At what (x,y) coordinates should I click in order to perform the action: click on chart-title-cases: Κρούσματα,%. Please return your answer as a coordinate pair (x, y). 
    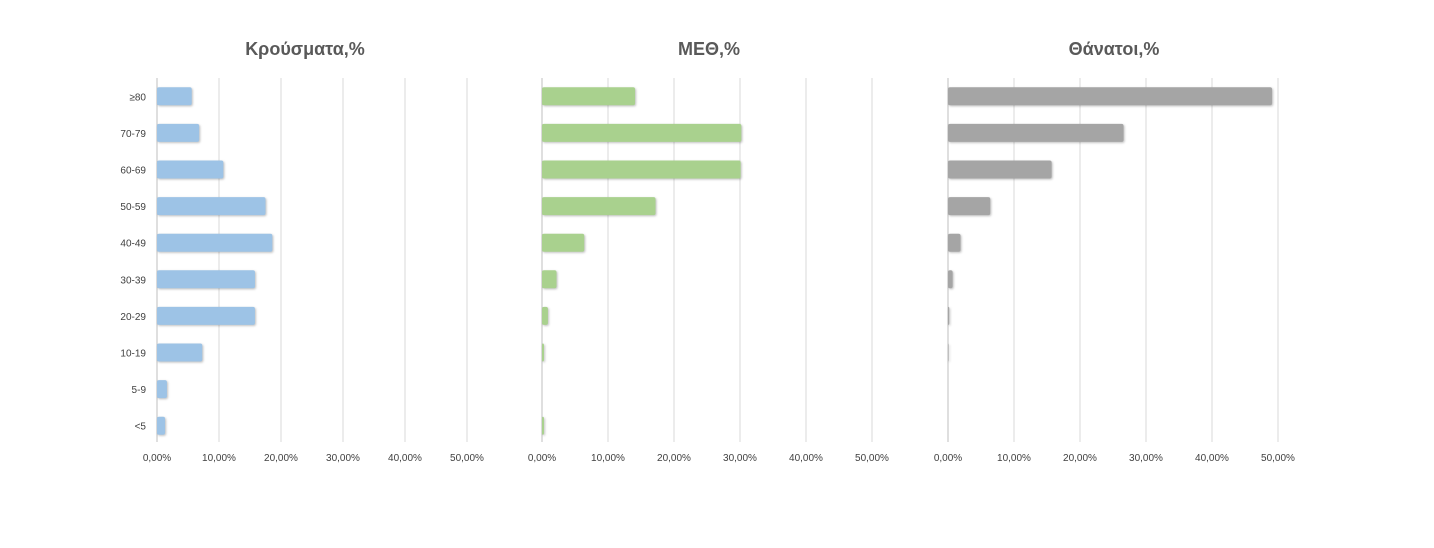
    Looking at the image, I should click on (305, 49).